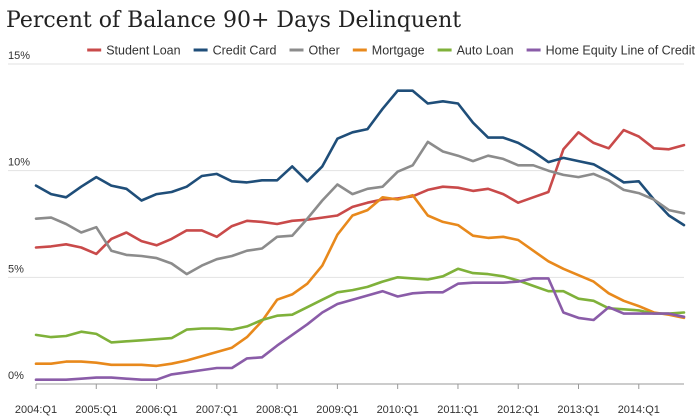  What do you see at coordinates (324, 51) in the screenshot?
I see `legend-label: Other` at bounding box center [324, 51].